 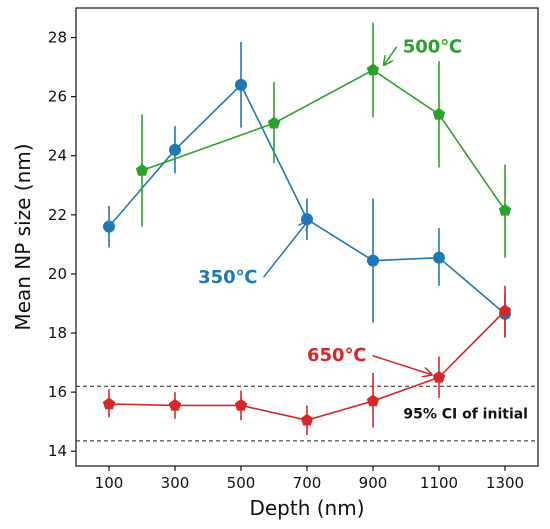 I want to click on x-tick-label: 1100, so click(x=439, y=483).